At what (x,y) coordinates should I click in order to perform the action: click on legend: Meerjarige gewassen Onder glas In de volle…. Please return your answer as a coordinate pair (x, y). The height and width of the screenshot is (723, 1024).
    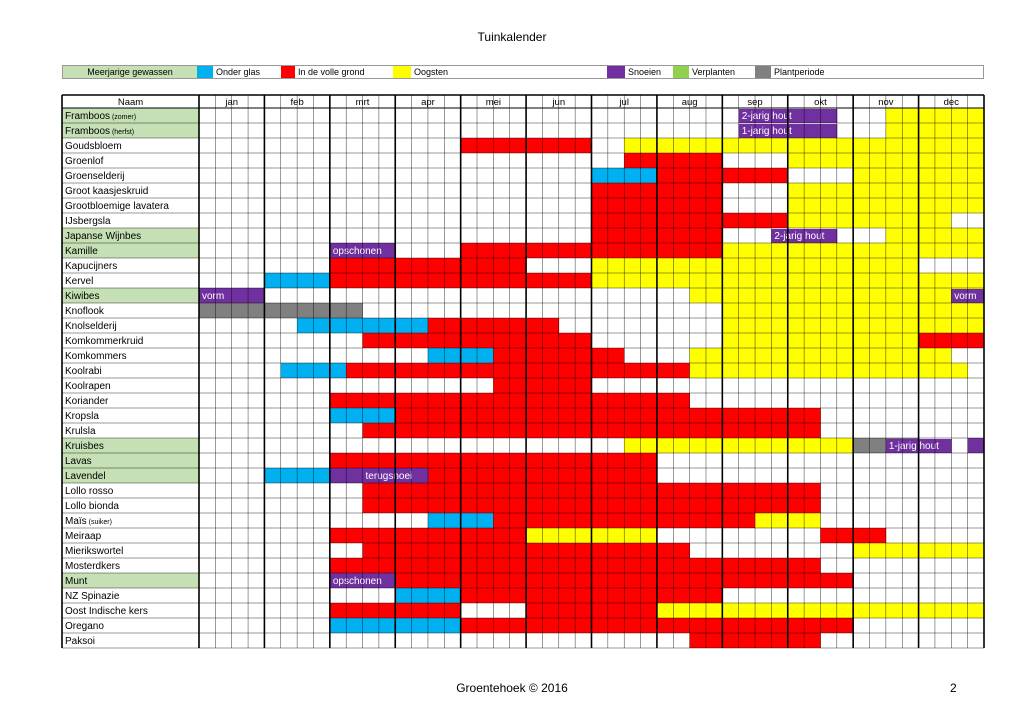
    Looking at the image, I should click on (523, 72).